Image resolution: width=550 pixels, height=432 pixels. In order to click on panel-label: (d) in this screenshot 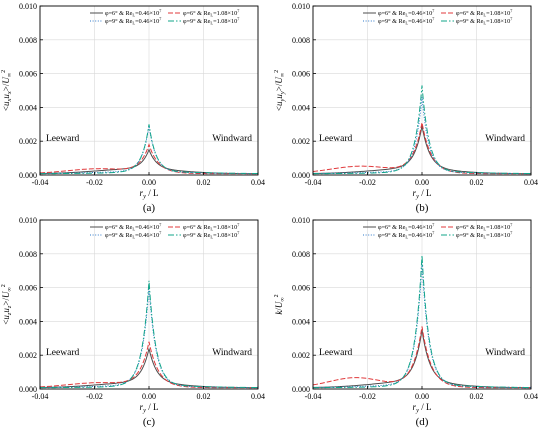, I will do `click(422, 422)`.